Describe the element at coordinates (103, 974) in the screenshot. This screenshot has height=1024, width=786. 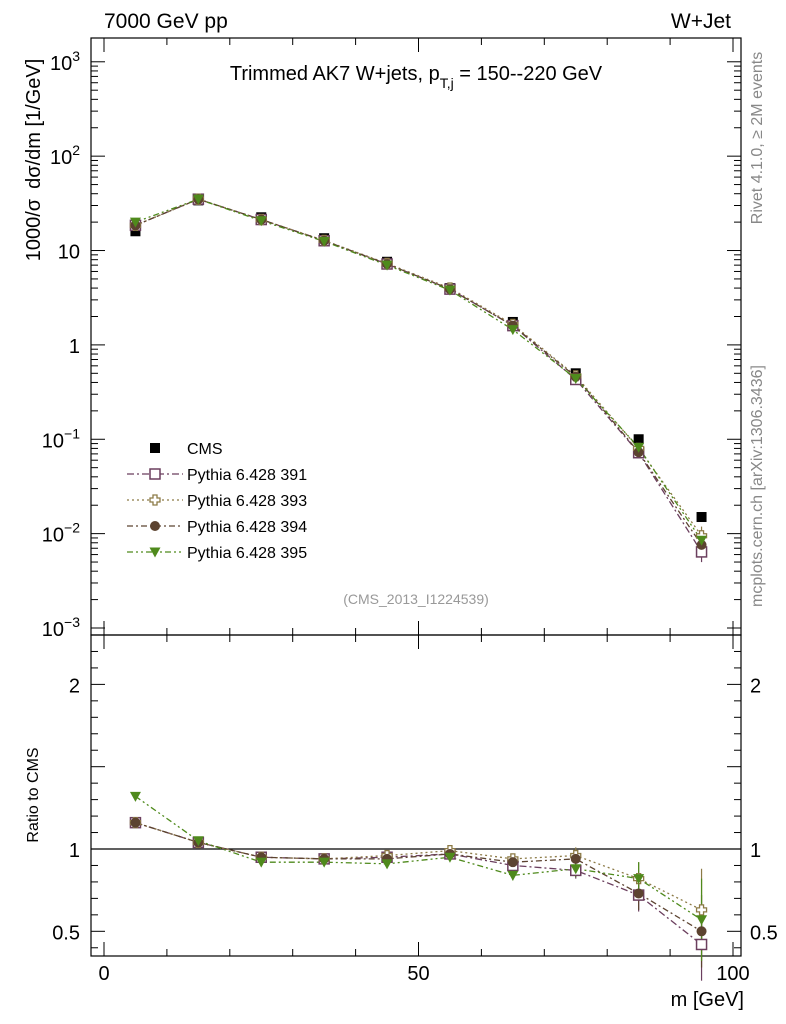
I see `x-tick-label: 0` at that location.